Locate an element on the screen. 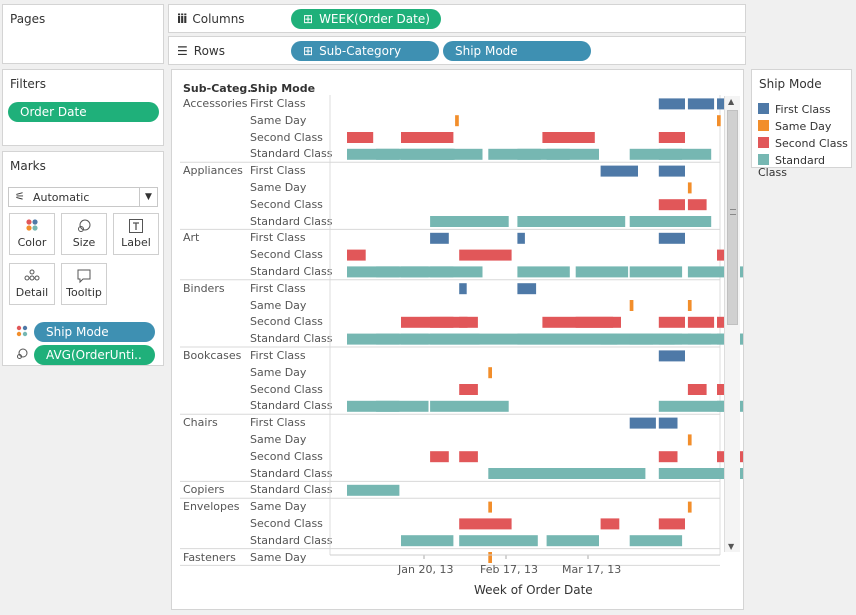 This screenshot has height=615, width=856. scroll-thumb is located at coordinates (732, 217).